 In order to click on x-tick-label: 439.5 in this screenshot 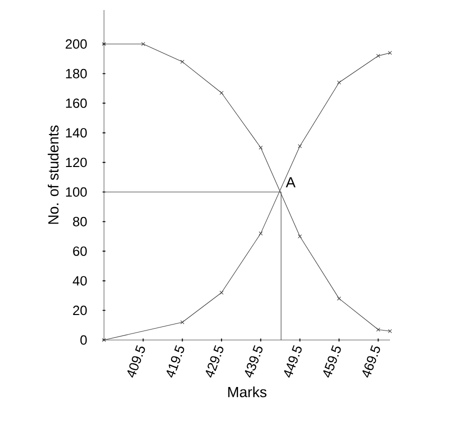, I will do `click(253, 361)`.